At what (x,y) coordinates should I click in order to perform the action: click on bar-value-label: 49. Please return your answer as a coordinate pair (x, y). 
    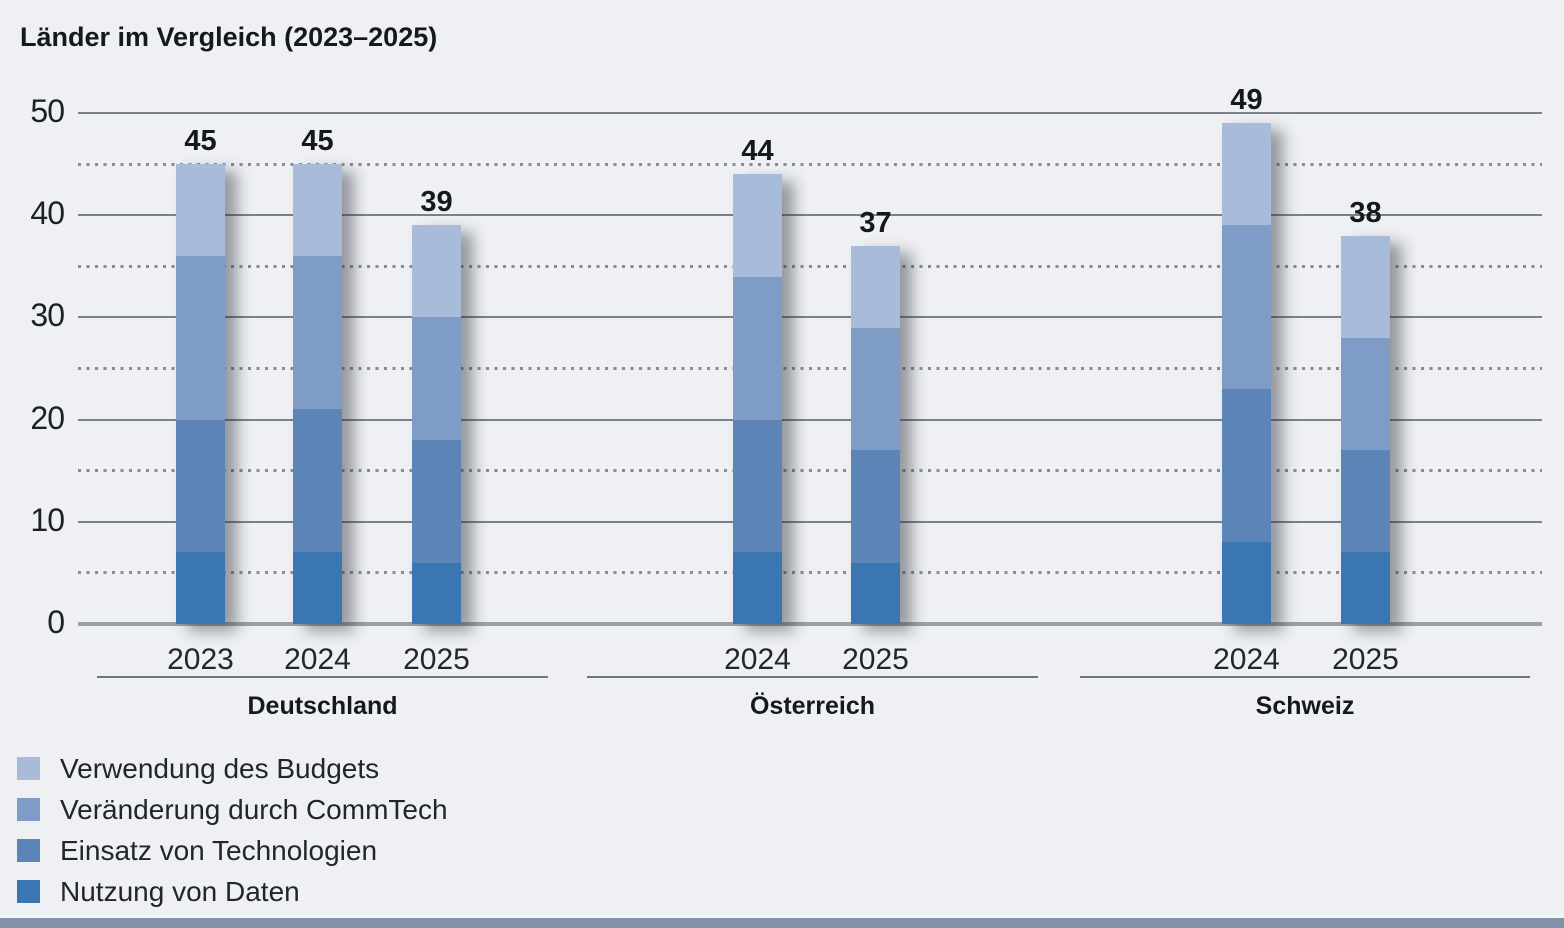
    Looking at the image, I should click on (1246, 100).